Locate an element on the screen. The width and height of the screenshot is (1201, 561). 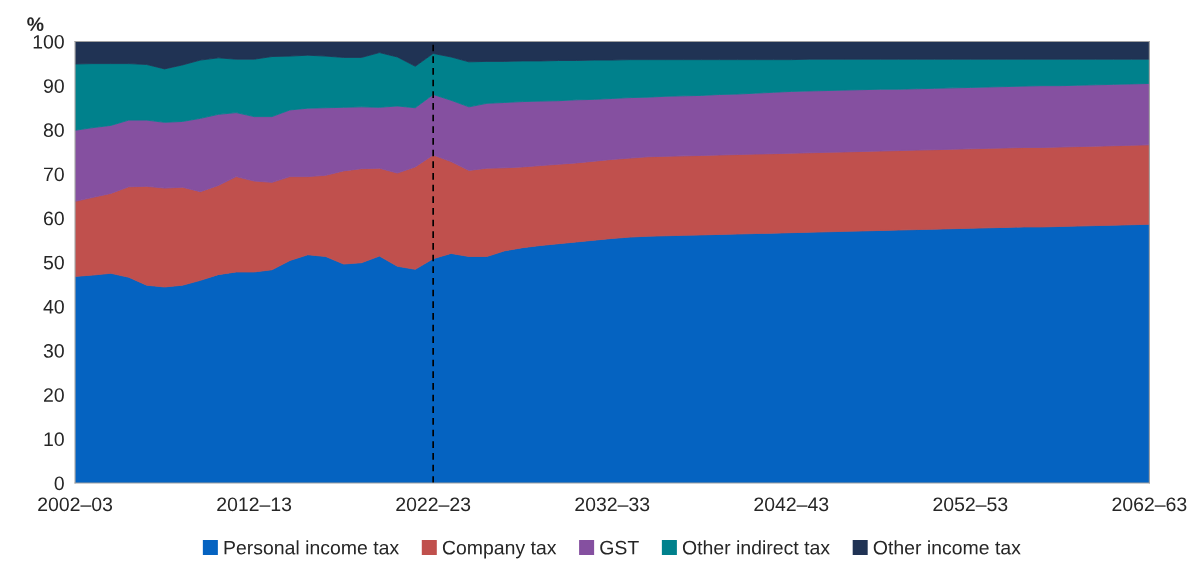
legend-label: Company tax is located at coordinates (499, 549).